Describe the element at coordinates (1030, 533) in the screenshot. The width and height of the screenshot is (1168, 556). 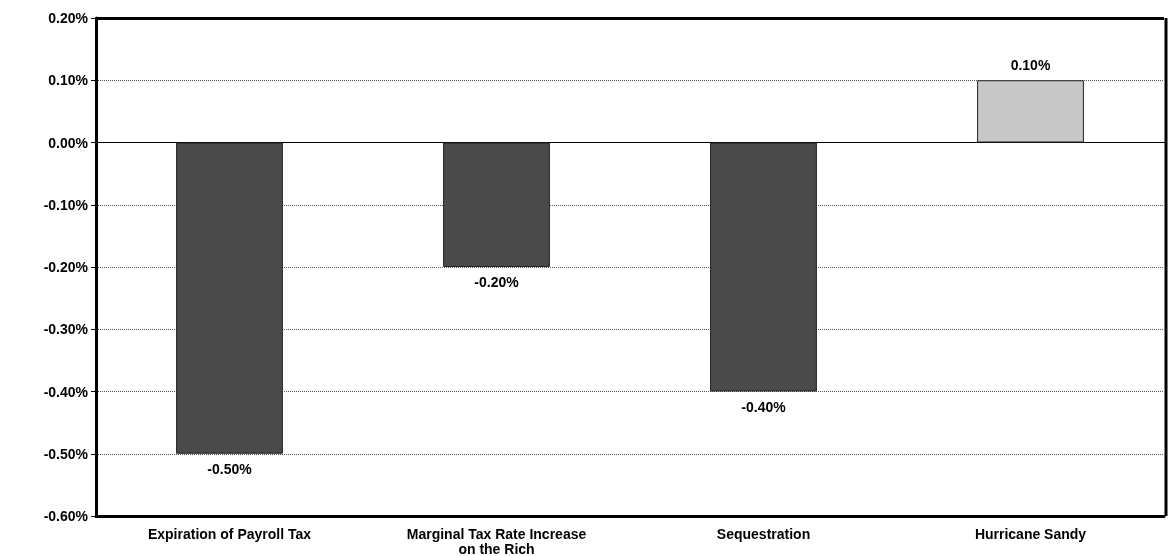
I see `x-tick-label: Hurricane Sandy` at that location.